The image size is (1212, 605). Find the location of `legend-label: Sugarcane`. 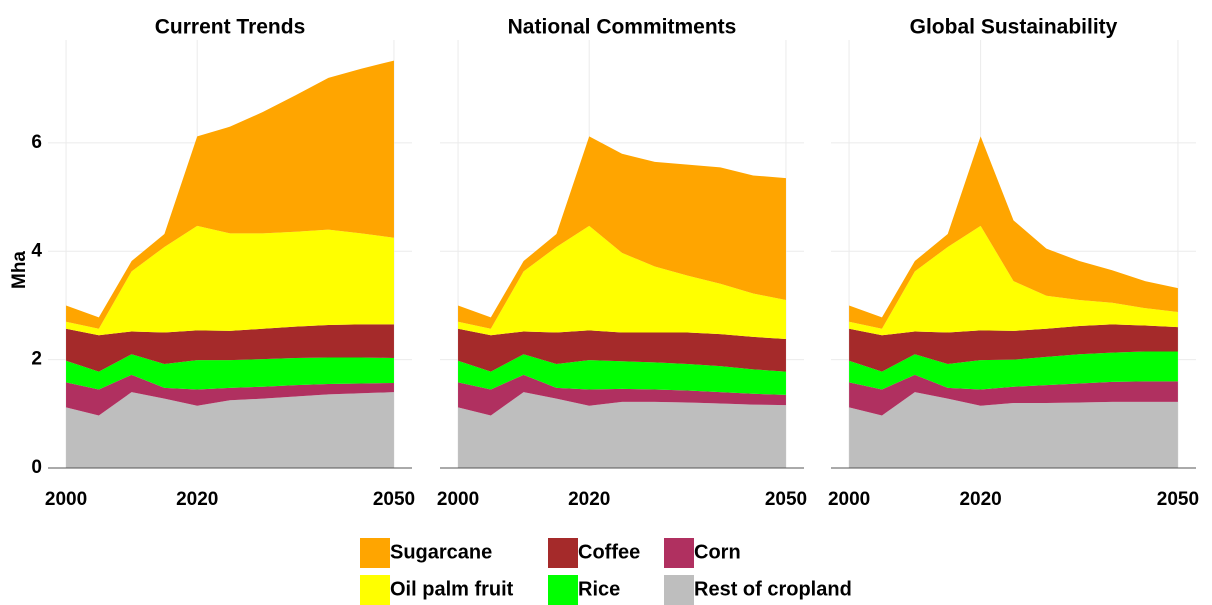

legend-label: Sugarcane is located at coordinates (441, 552).